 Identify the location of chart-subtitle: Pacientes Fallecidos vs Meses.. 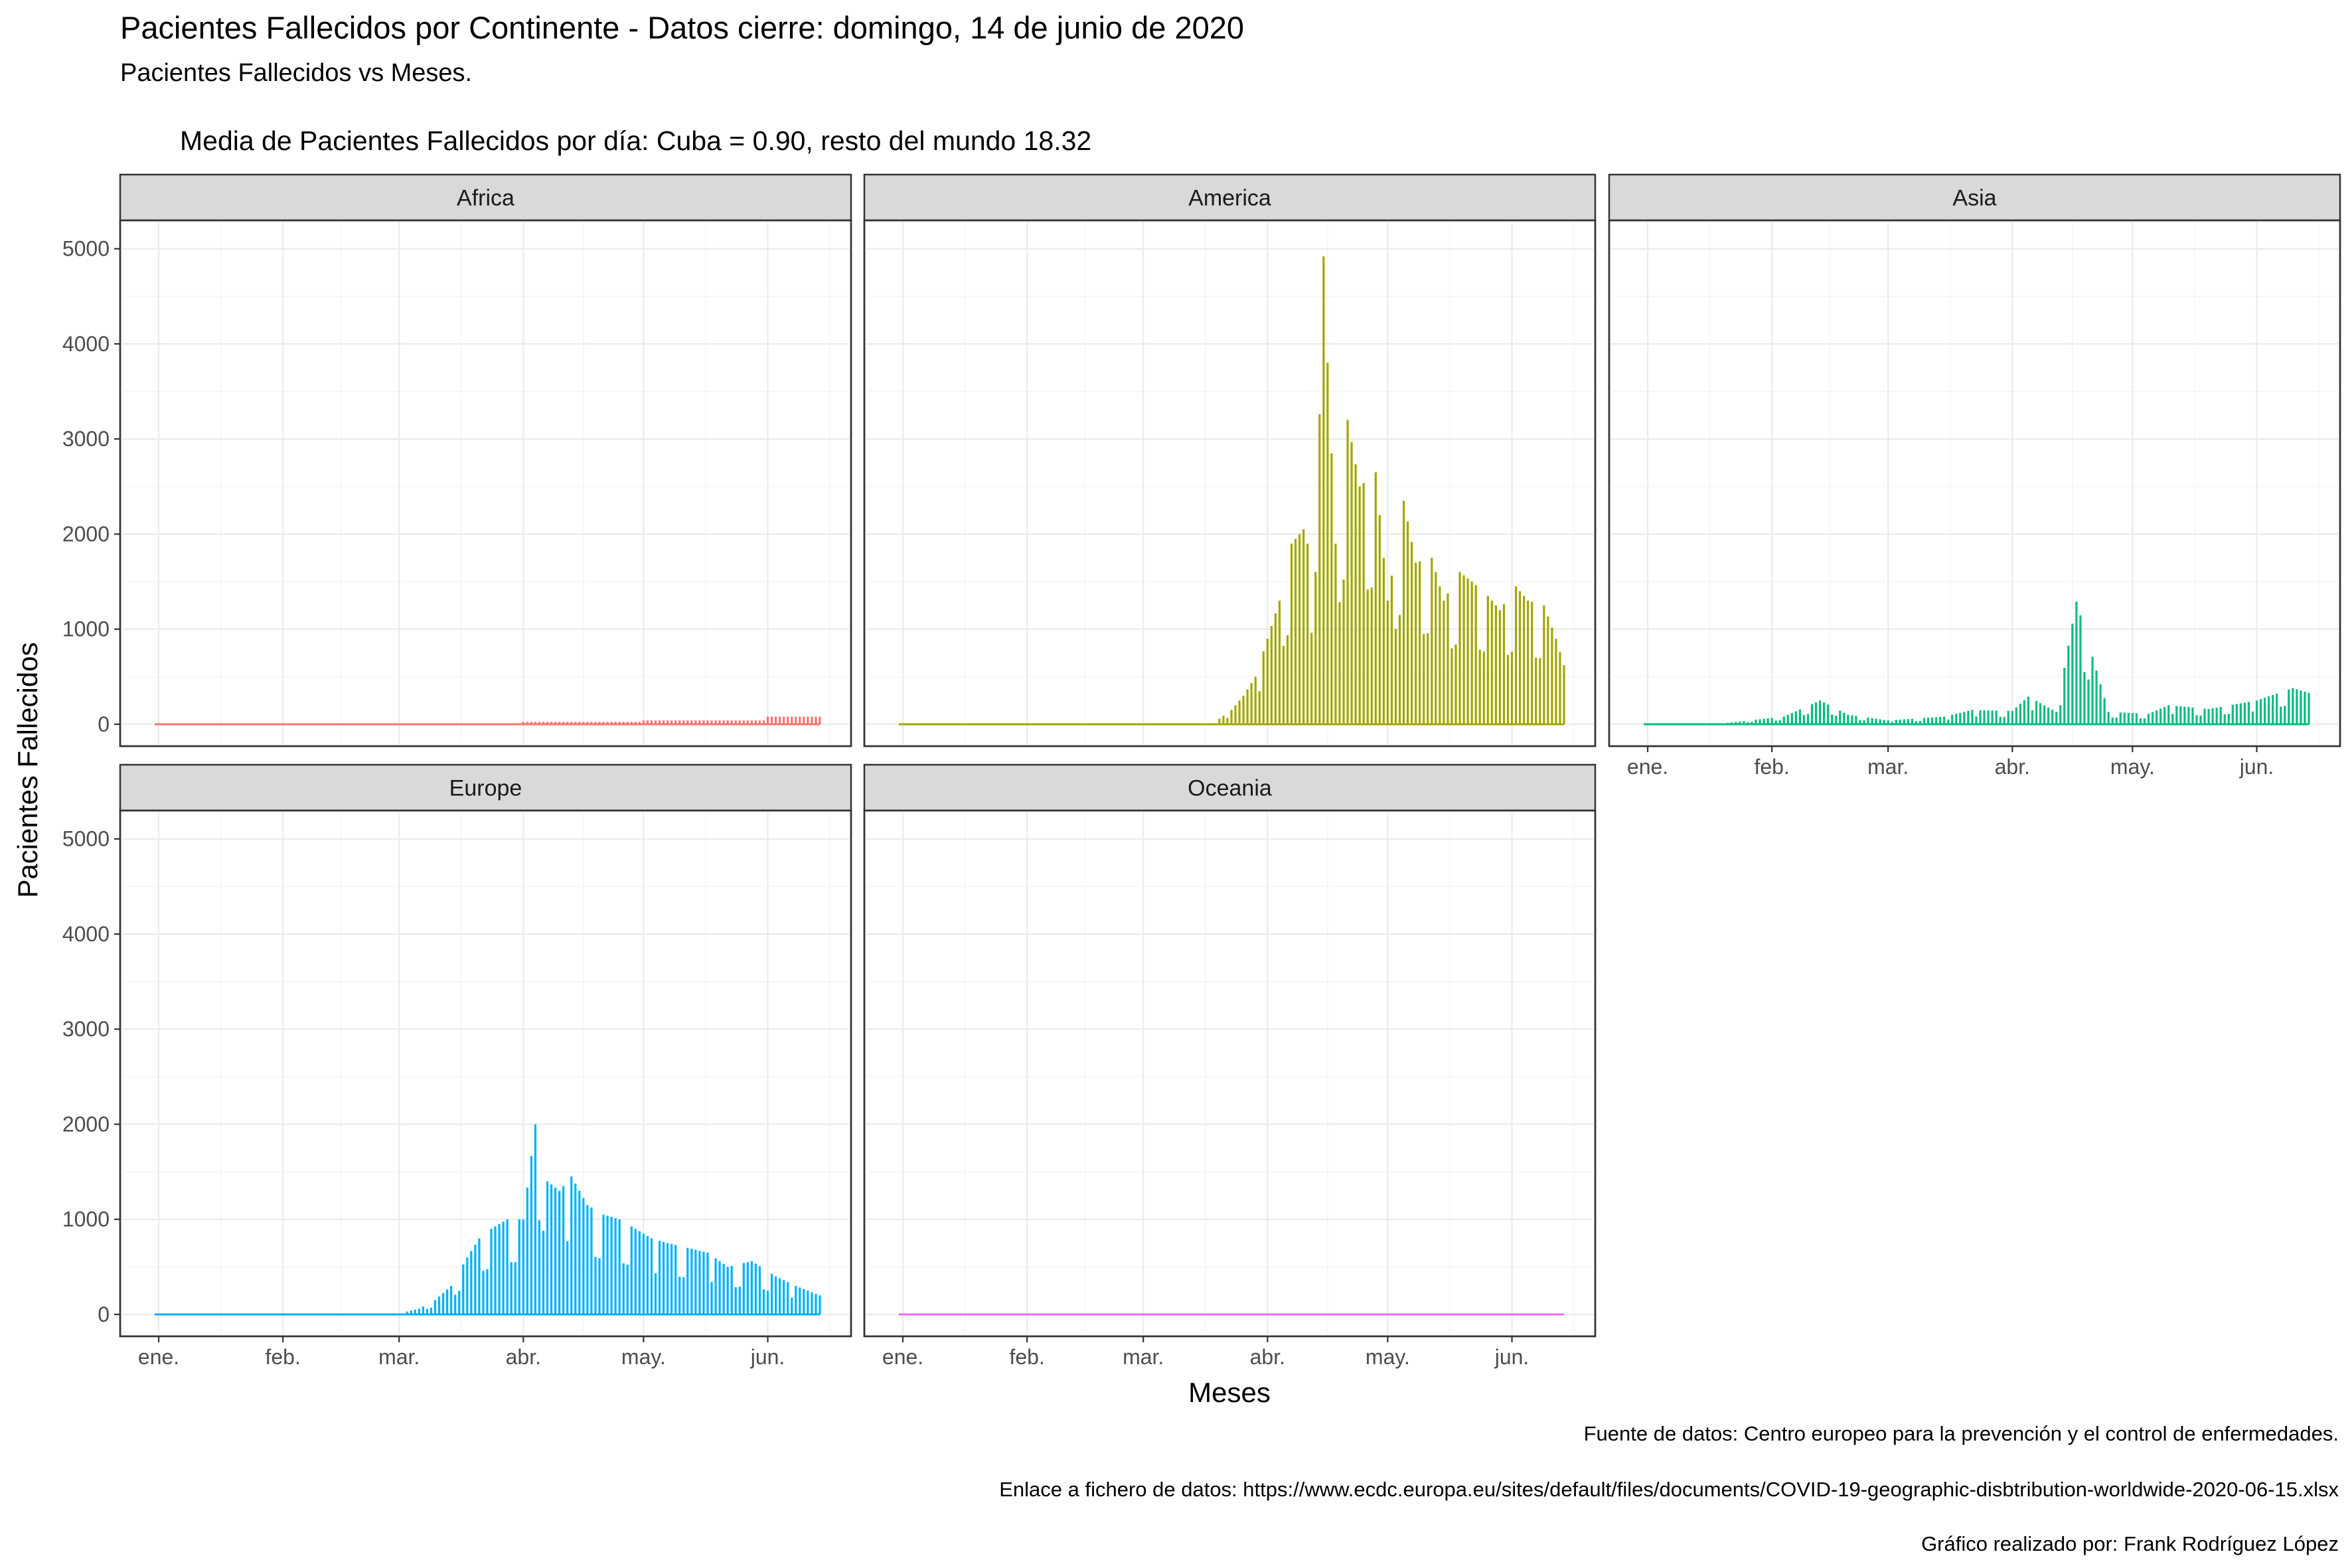
(296, 73).